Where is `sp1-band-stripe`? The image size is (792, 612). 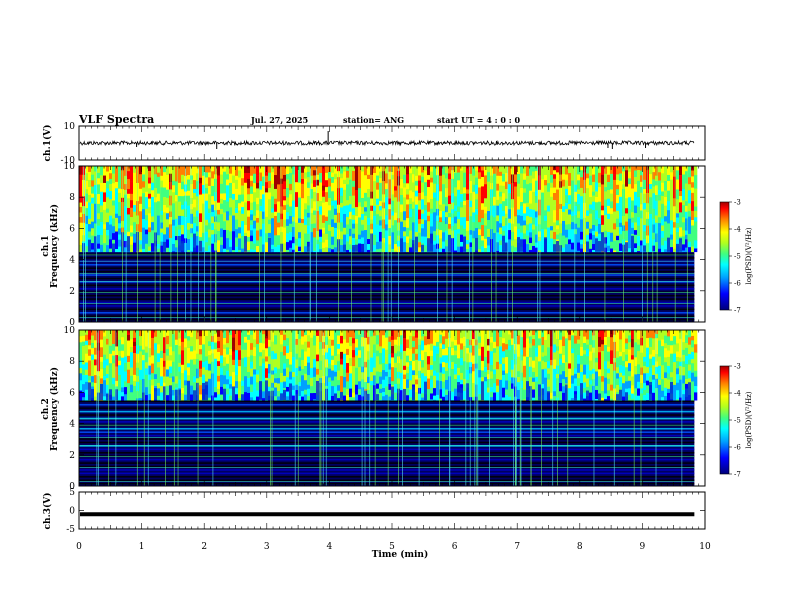
sp1-band-stripe is located at coordinates (387, 278).